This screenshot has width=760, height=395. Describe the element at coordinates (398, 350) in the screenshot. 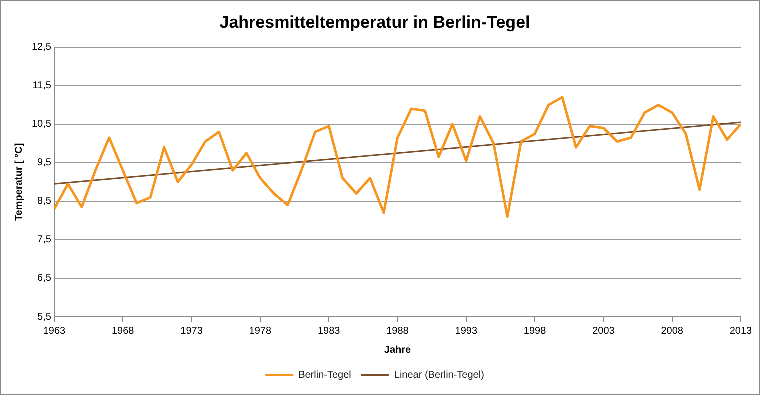

I see `x-axis-title: Jahre` at that location.